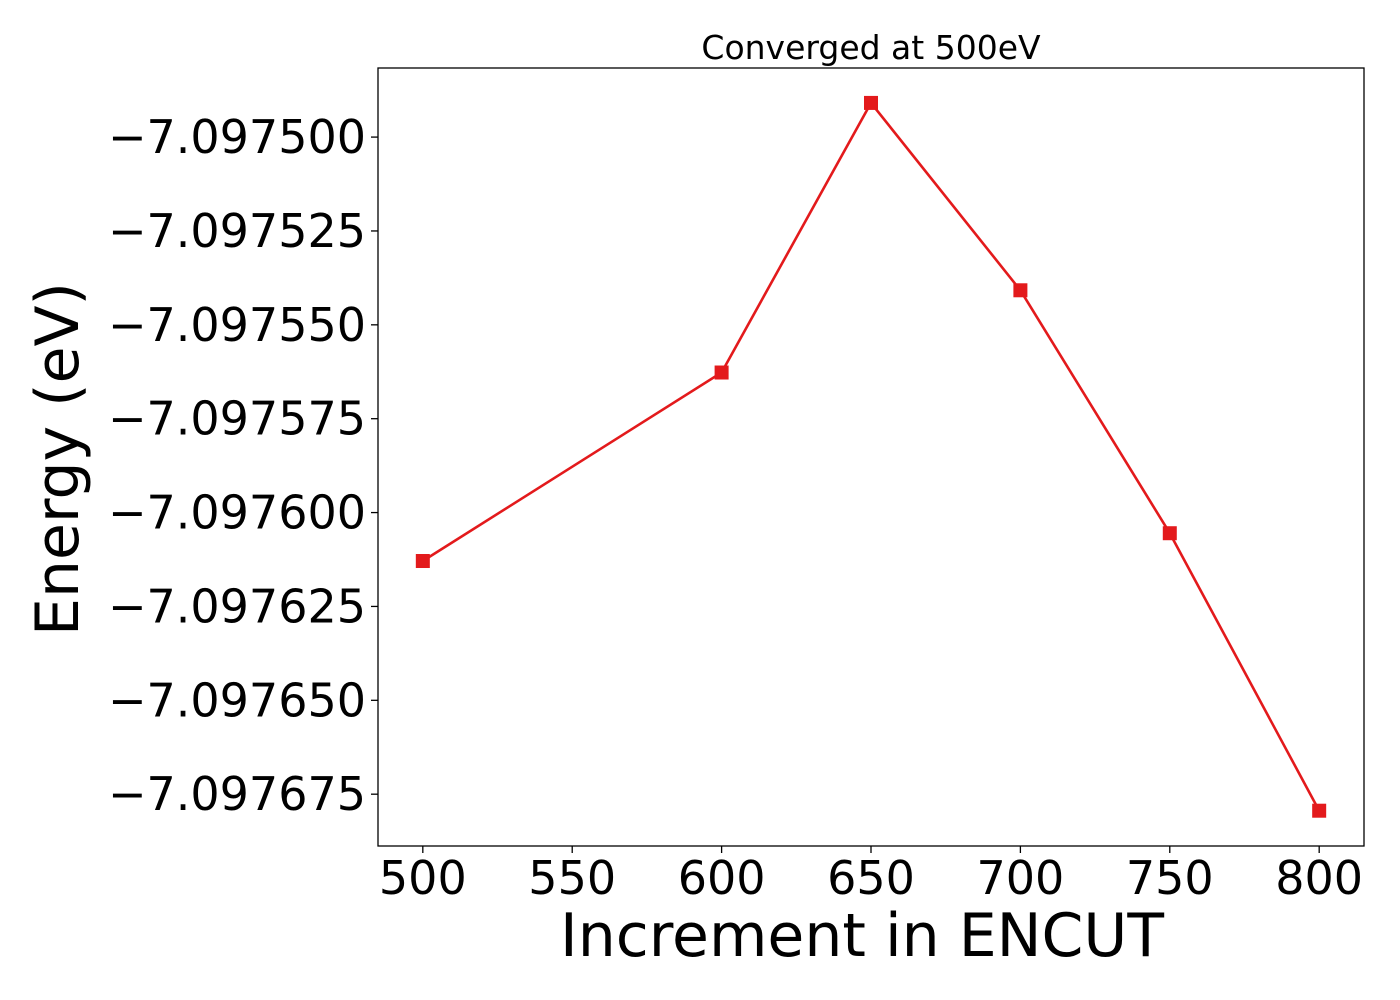 The width and height of the screenshot is (1400, 1000). What do you see at coordinates (862, 936) in the screenshot?
I see `x-axis-label: Increment in ENCUT` at bounding box center [862, 936].